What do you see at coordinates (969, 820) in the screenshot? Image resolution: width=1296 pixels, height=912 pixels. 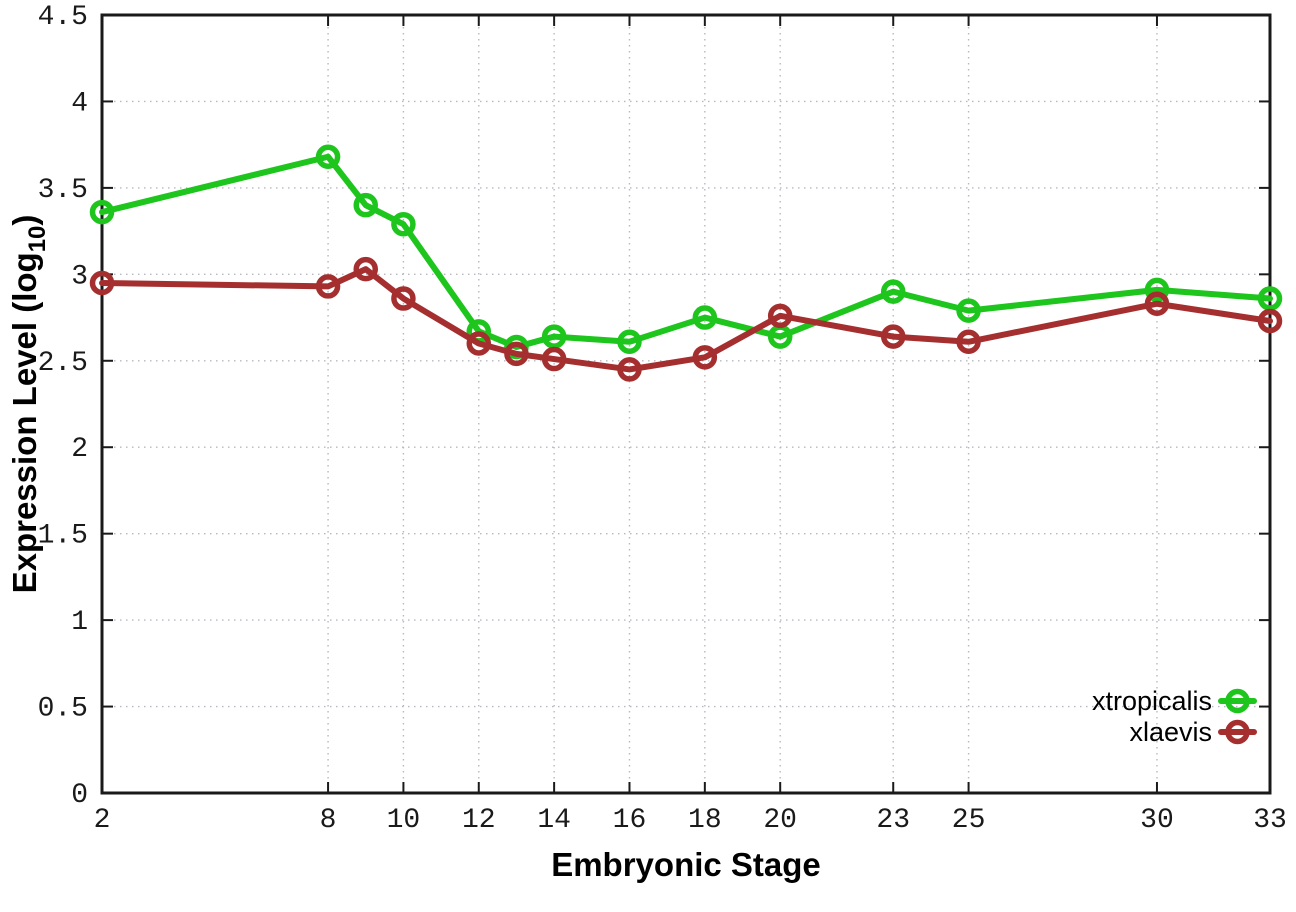 I see `x-tick-label: 25` at bounding box center [969, 820].